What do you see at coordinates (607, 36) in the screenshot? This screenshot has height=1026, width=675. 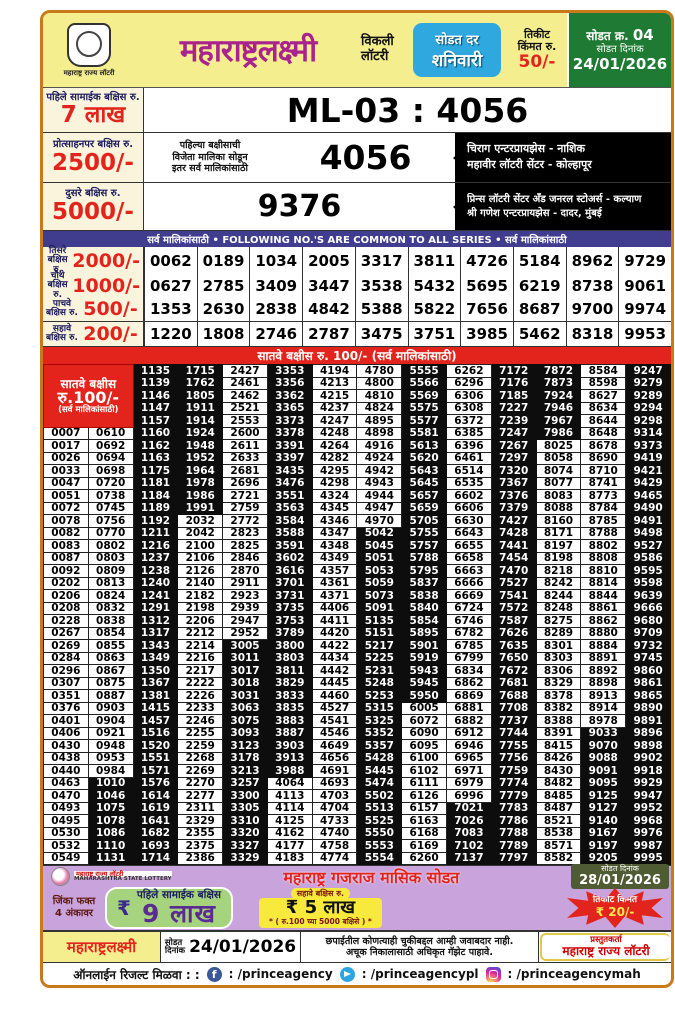 I see `draw-no-label: सोडत क्र.` at bounding box center [607, 36].